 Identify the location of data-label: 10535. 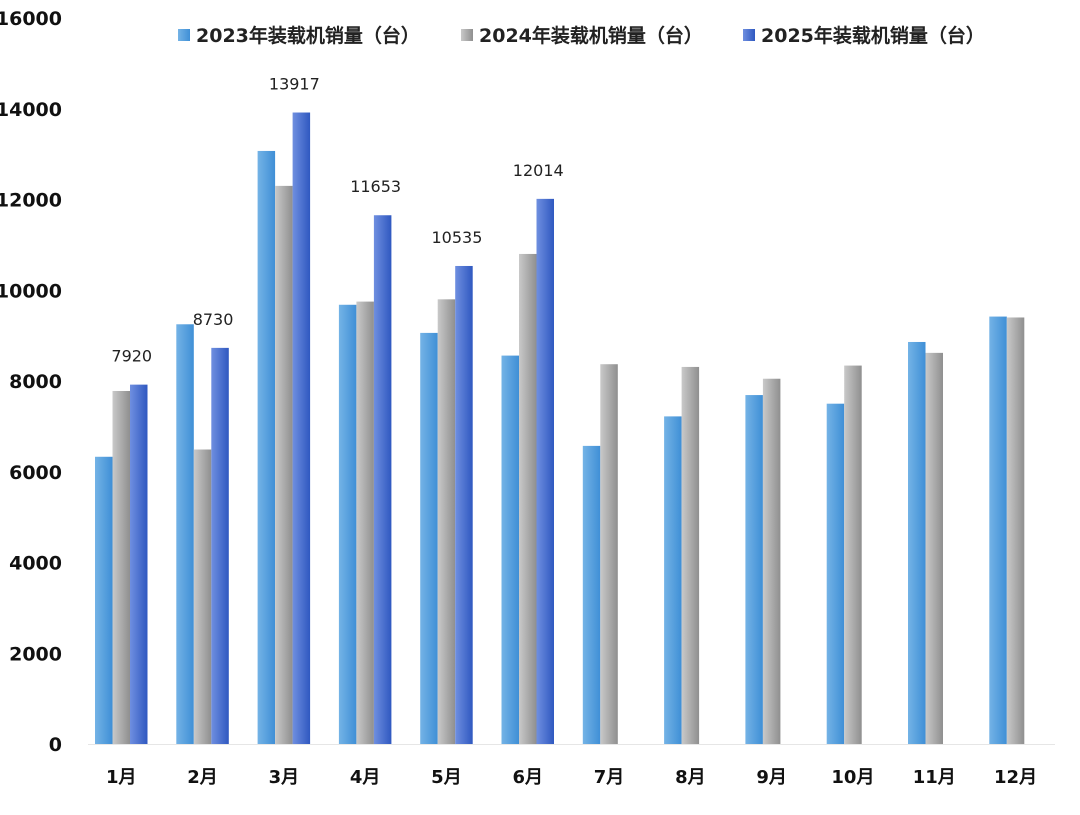
(456, 237).